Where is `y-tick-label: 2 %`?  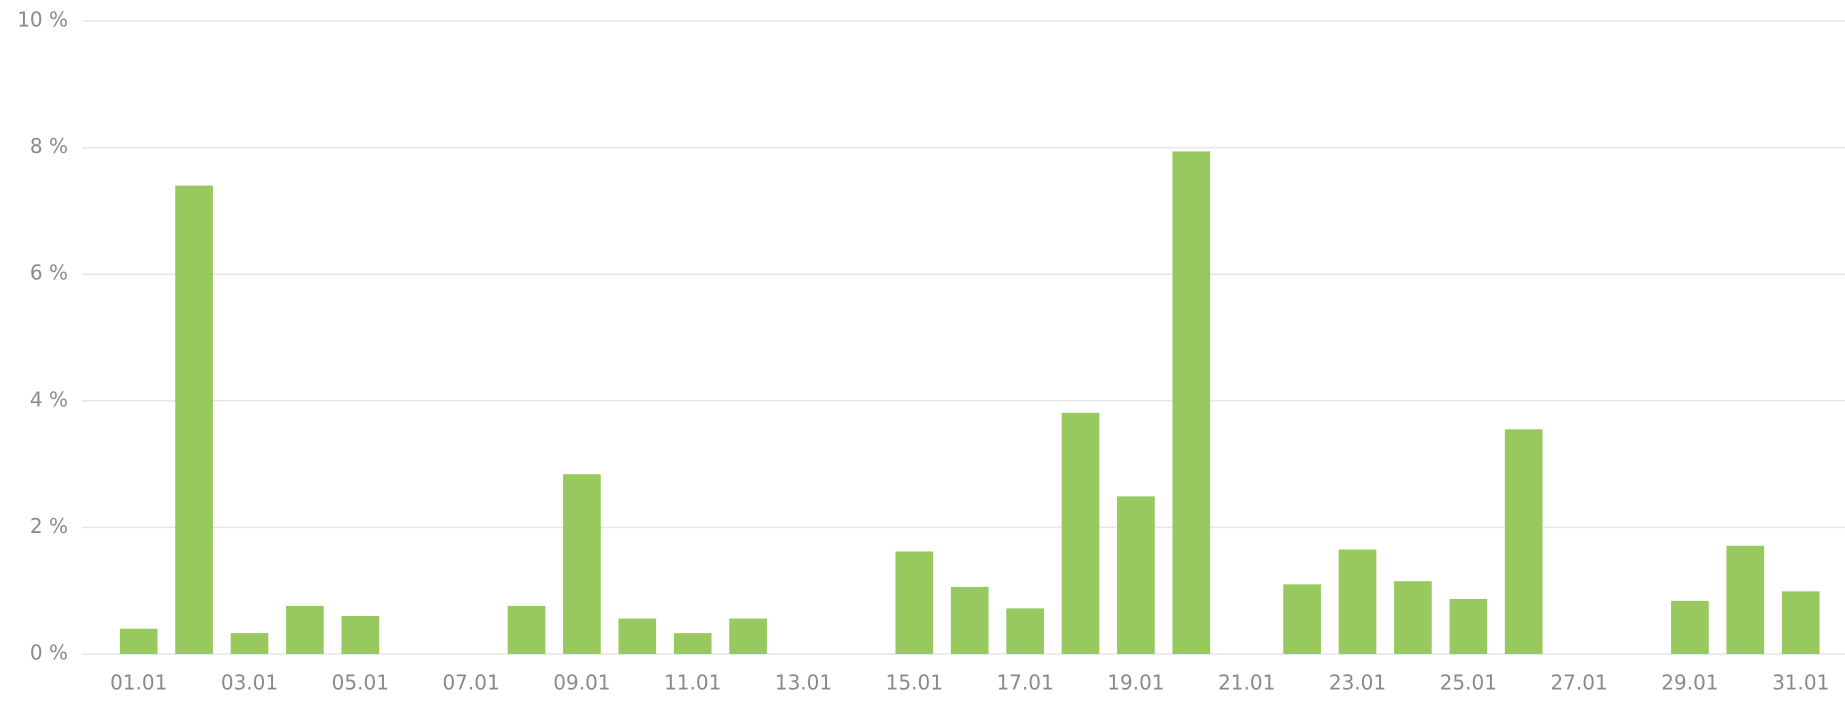
y-tick-label: 2 % is located at coordinates (49, 526).